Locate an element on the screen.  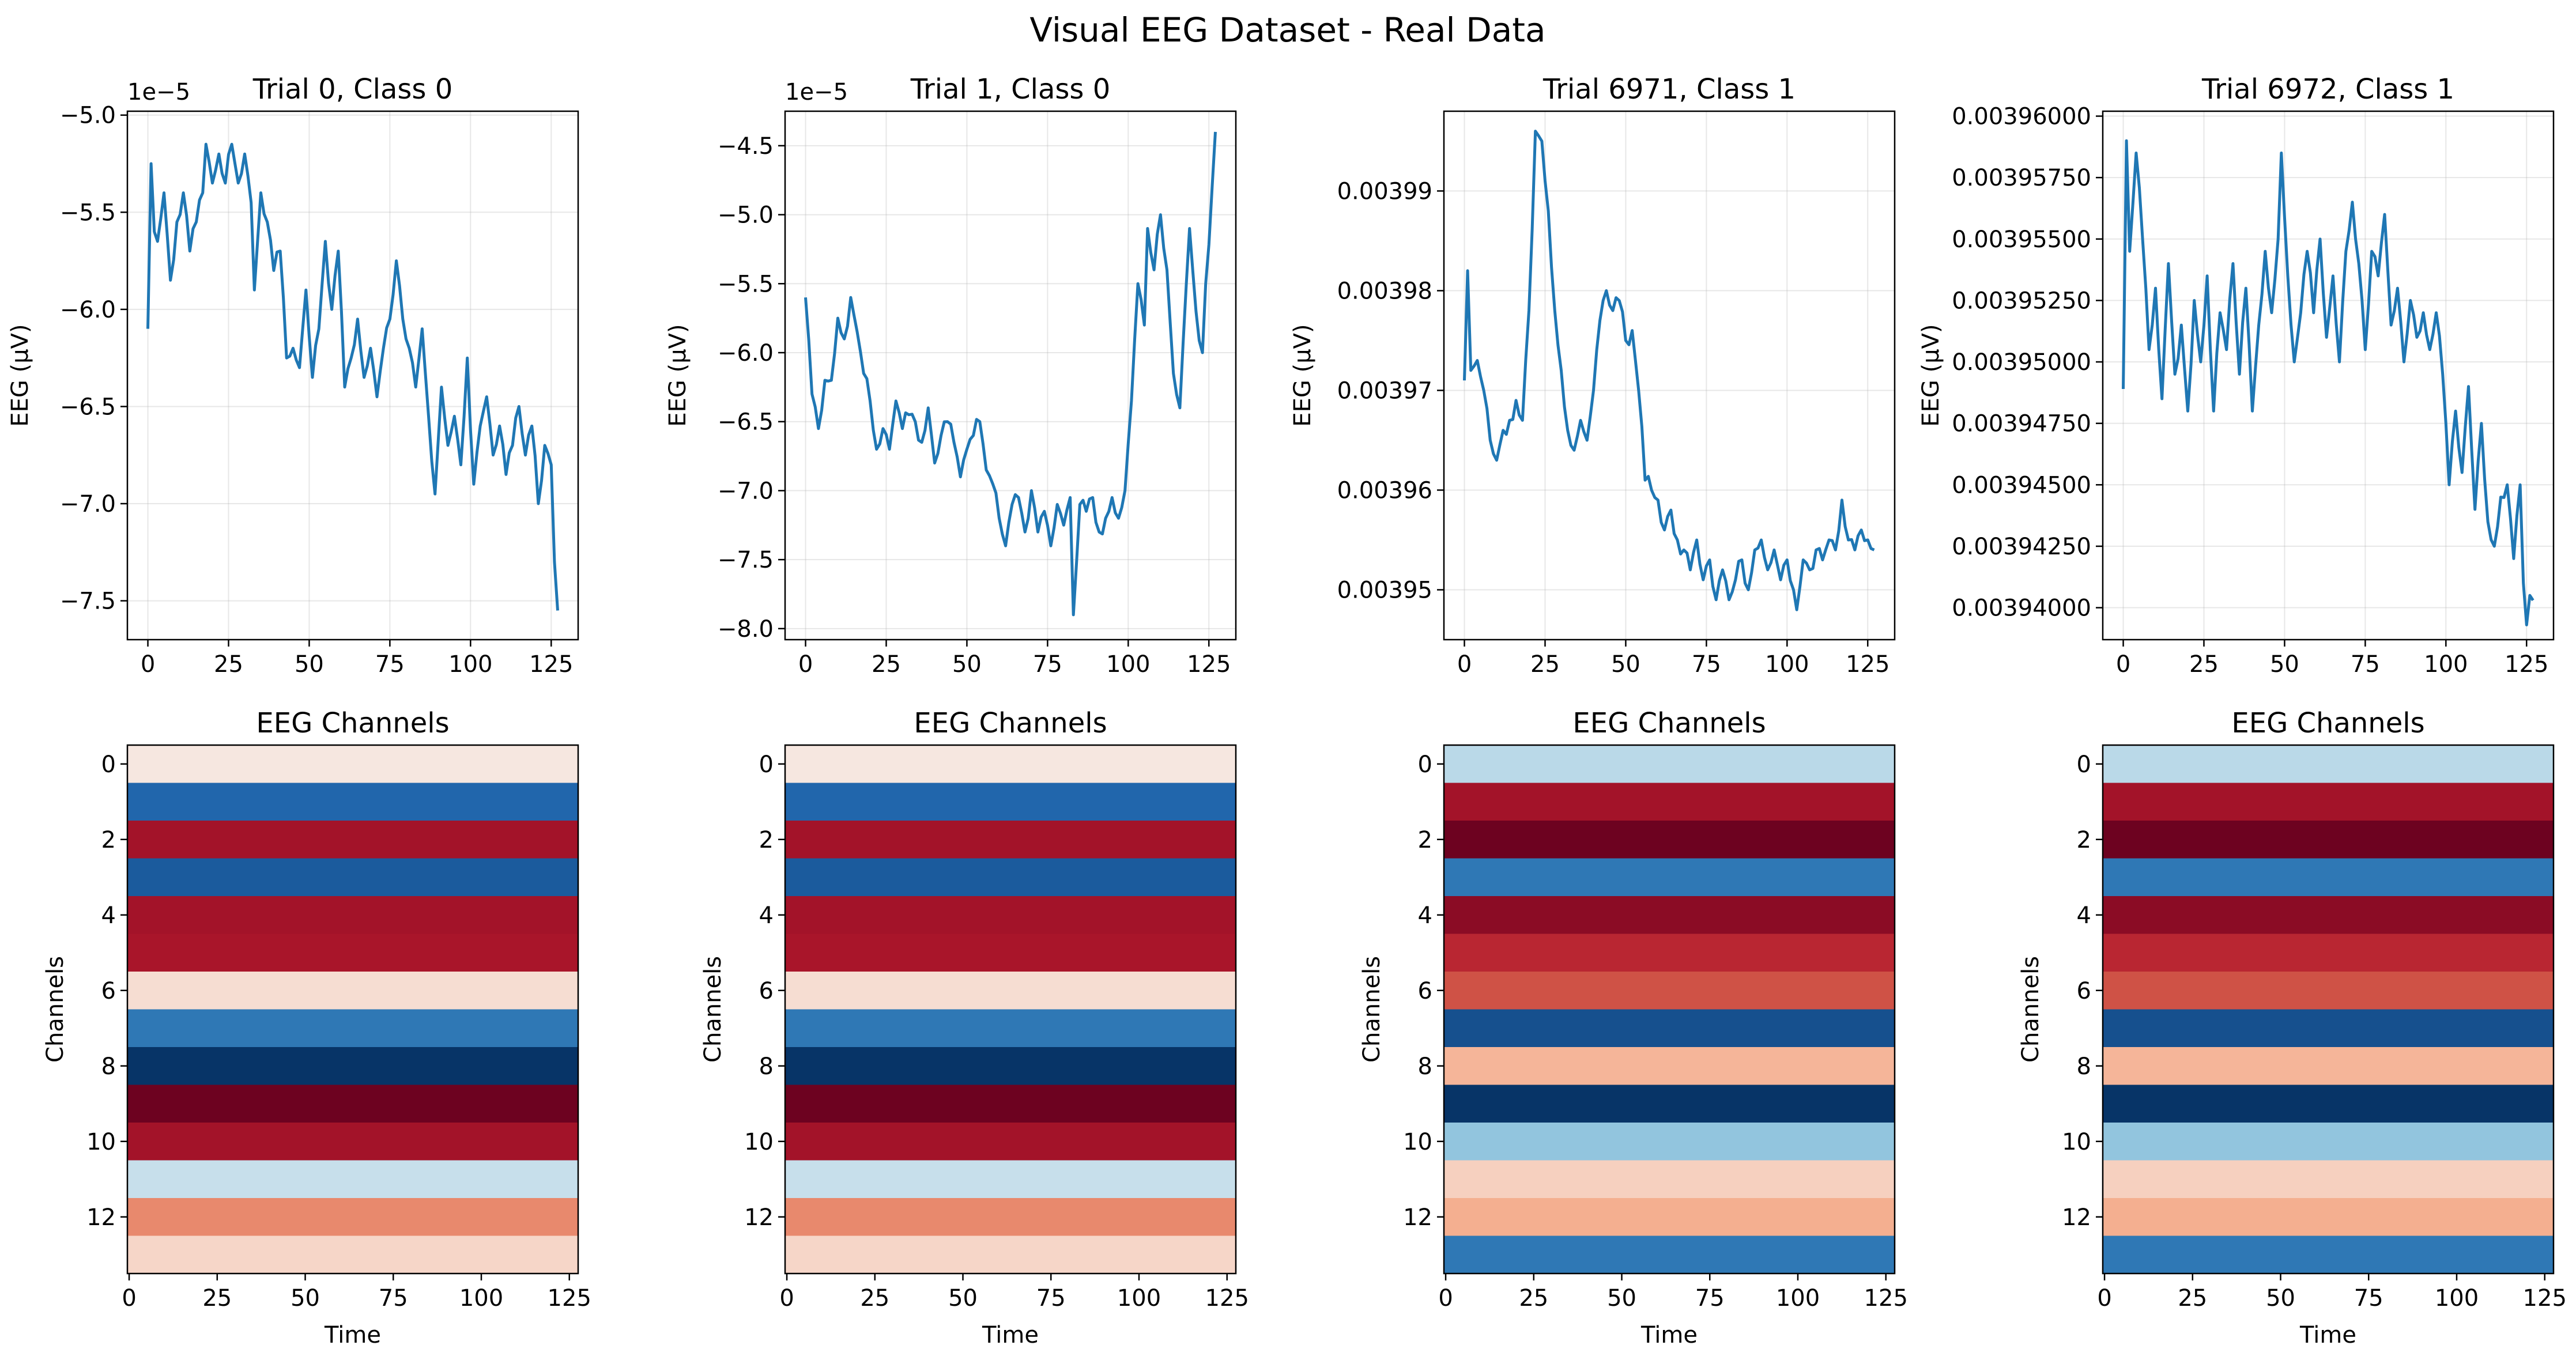
figure-suptitle: Visual EEG Dataset - Real Data is located at coordinates (1287, 30).